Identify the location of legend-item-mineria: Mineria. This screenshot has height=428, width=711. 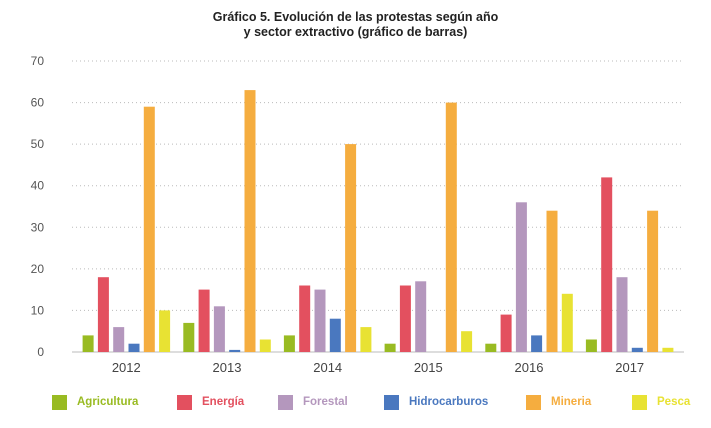
(558, 402).